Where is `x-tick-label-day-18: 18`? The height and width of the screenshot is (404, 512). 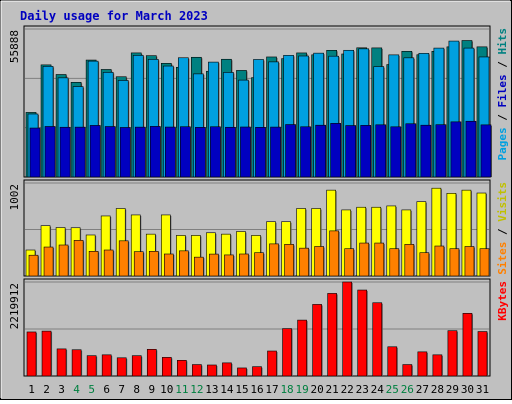
x-tick-label-day-18: 18 is located at coordinates (286, 389).